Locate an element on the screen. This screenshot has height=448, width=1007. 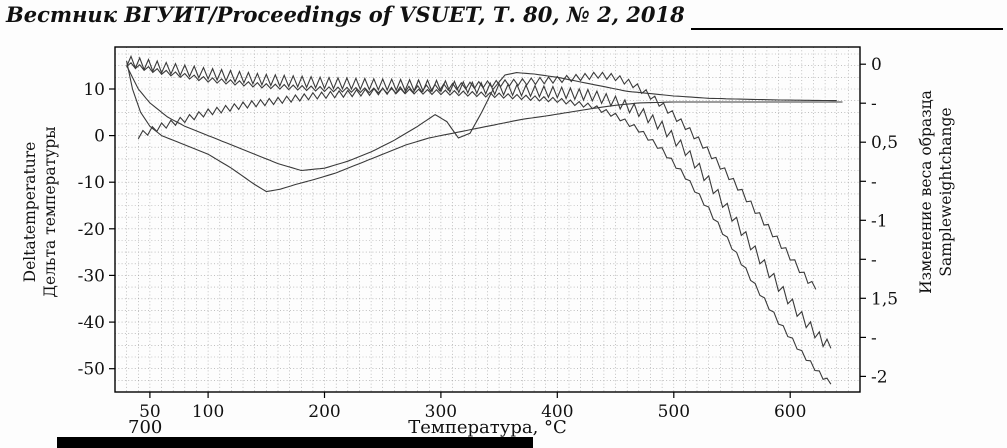
y-right-tick-label: -2 is located at coordinates (879, 377).